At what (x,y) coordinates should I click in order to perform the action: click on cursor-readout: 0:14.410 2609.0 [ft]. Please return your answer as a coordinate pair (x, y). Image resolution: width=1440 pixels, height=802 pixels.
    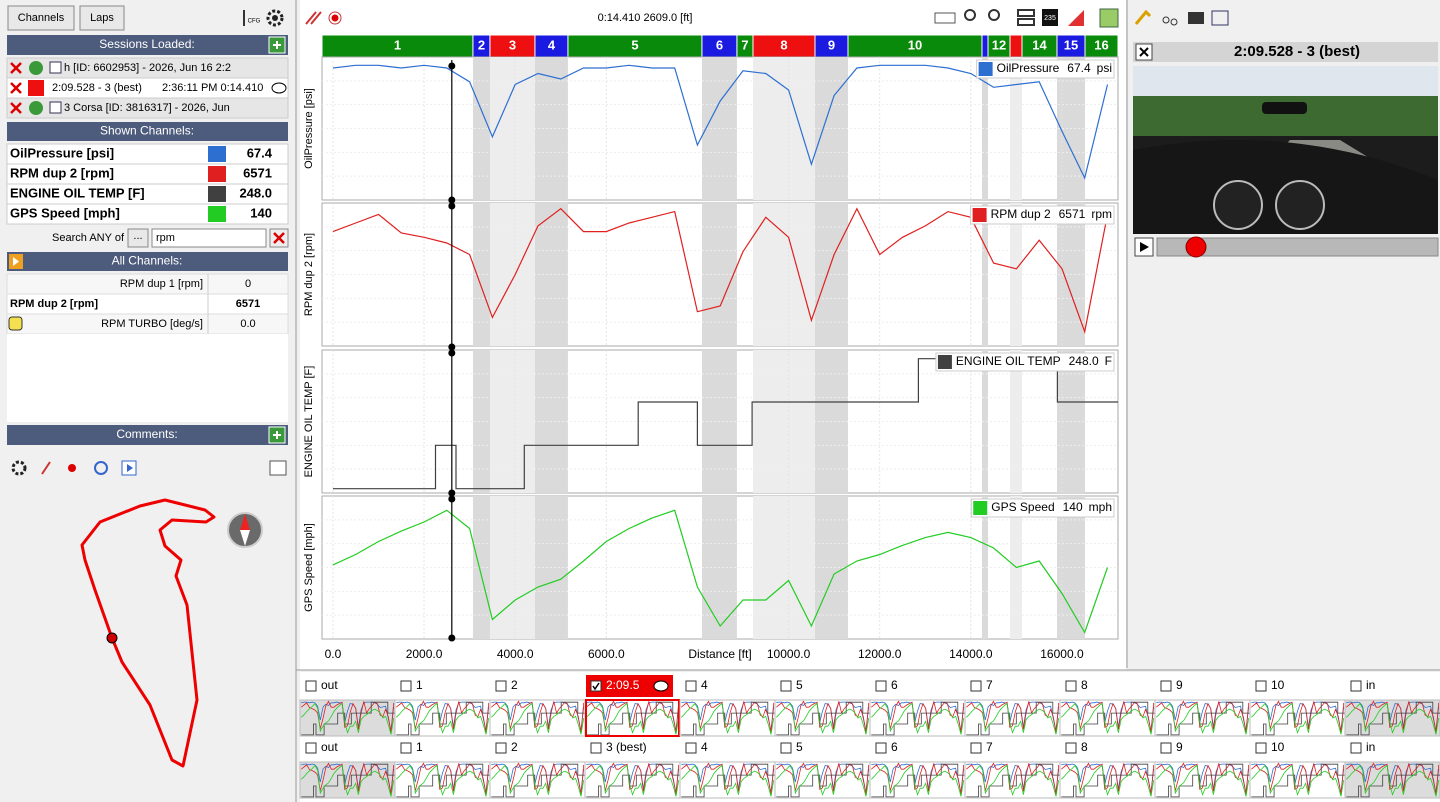
    Looking at the image, I should click on (645, 18).